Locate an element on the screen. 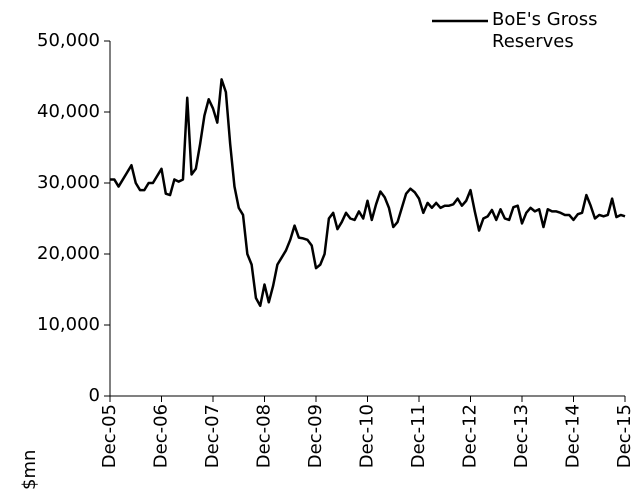 This screenshot has height=490, width=639. x-tick-label: Dec-13 is located at coordinates (521, 436).